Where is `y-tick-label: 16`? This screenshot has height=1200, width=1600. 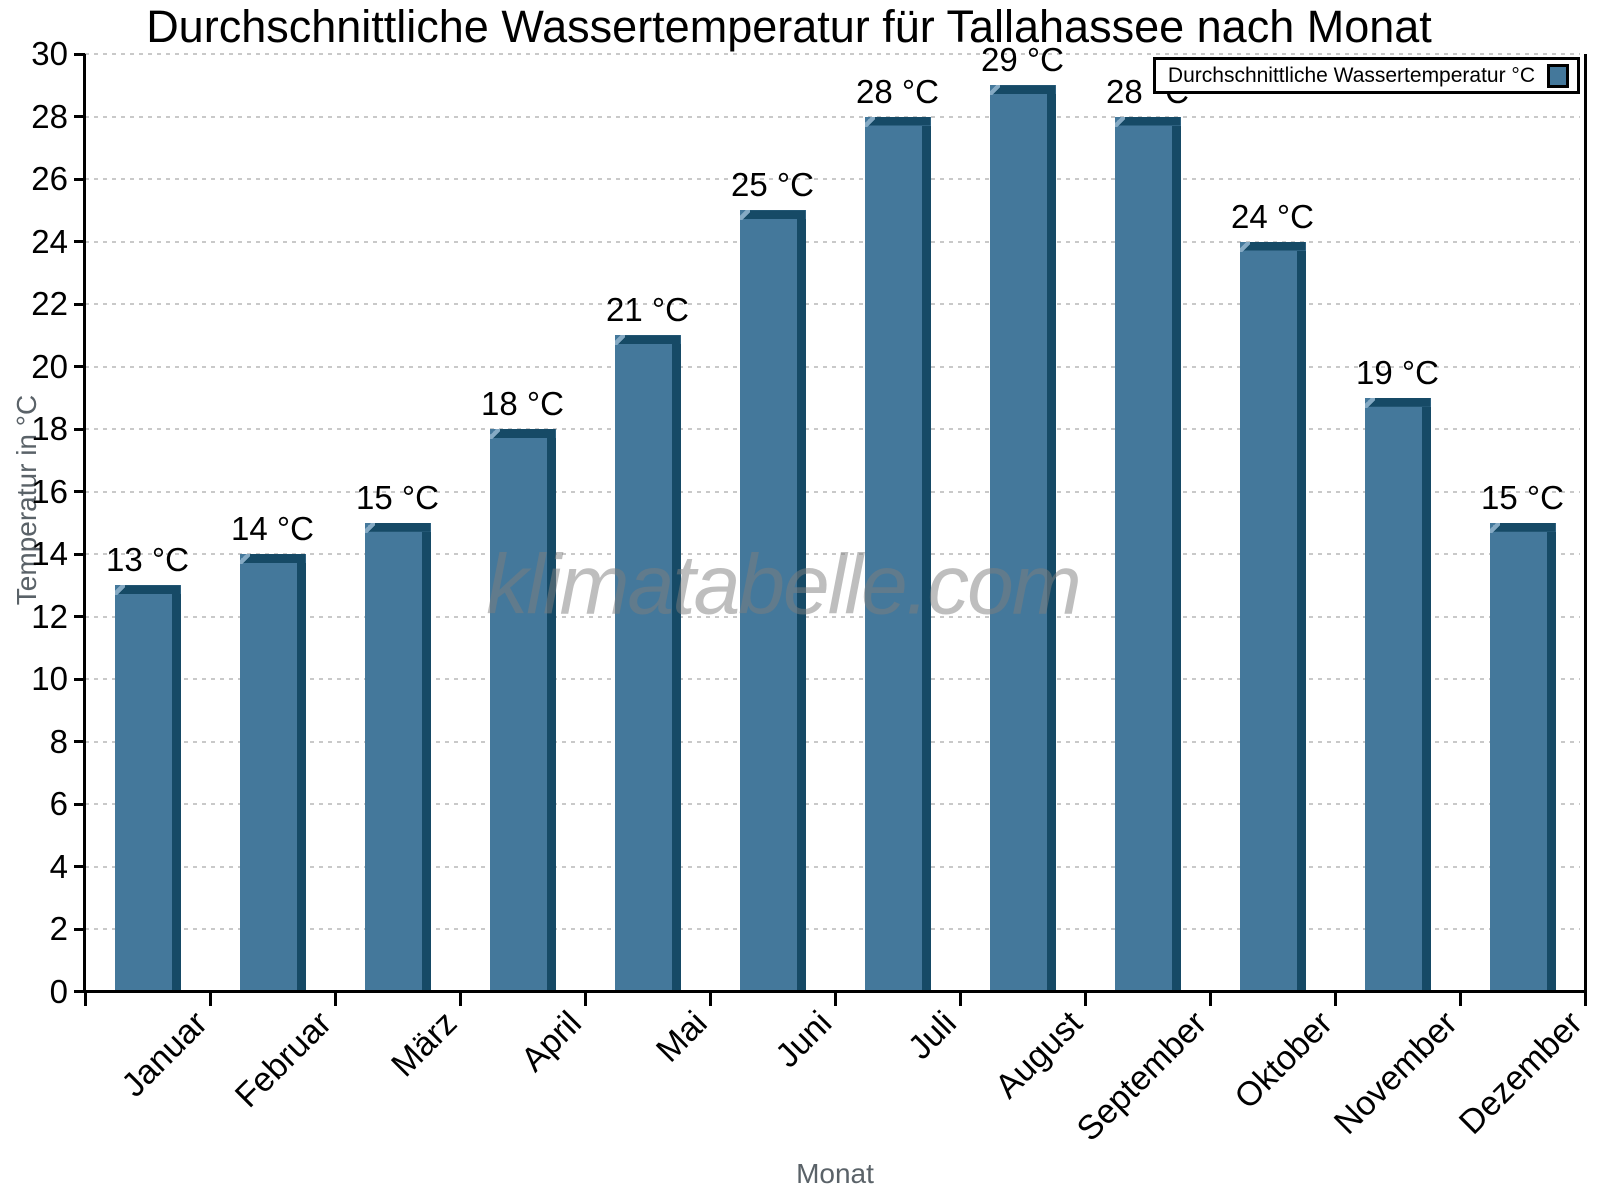
y-tick-label: 16 is located at coordinates (49, 491).